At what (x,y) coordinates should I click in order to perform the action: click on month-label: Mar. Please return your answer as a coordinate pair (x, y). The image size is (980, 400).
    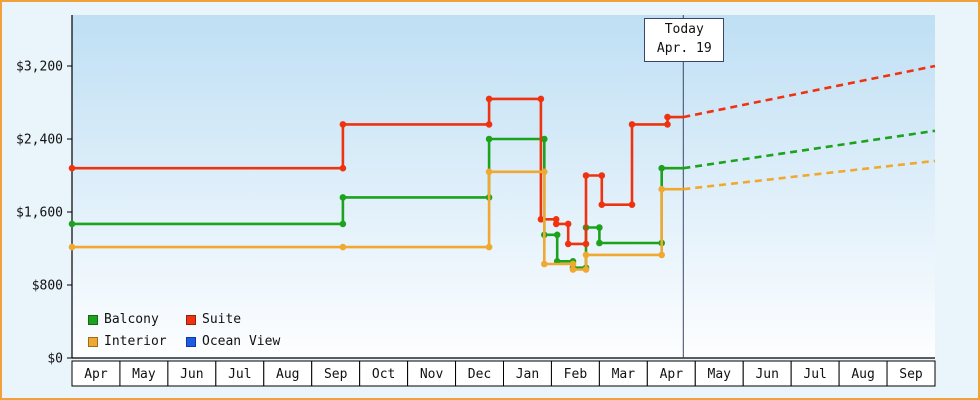
    Looking at the image, I should click on (624, 374).